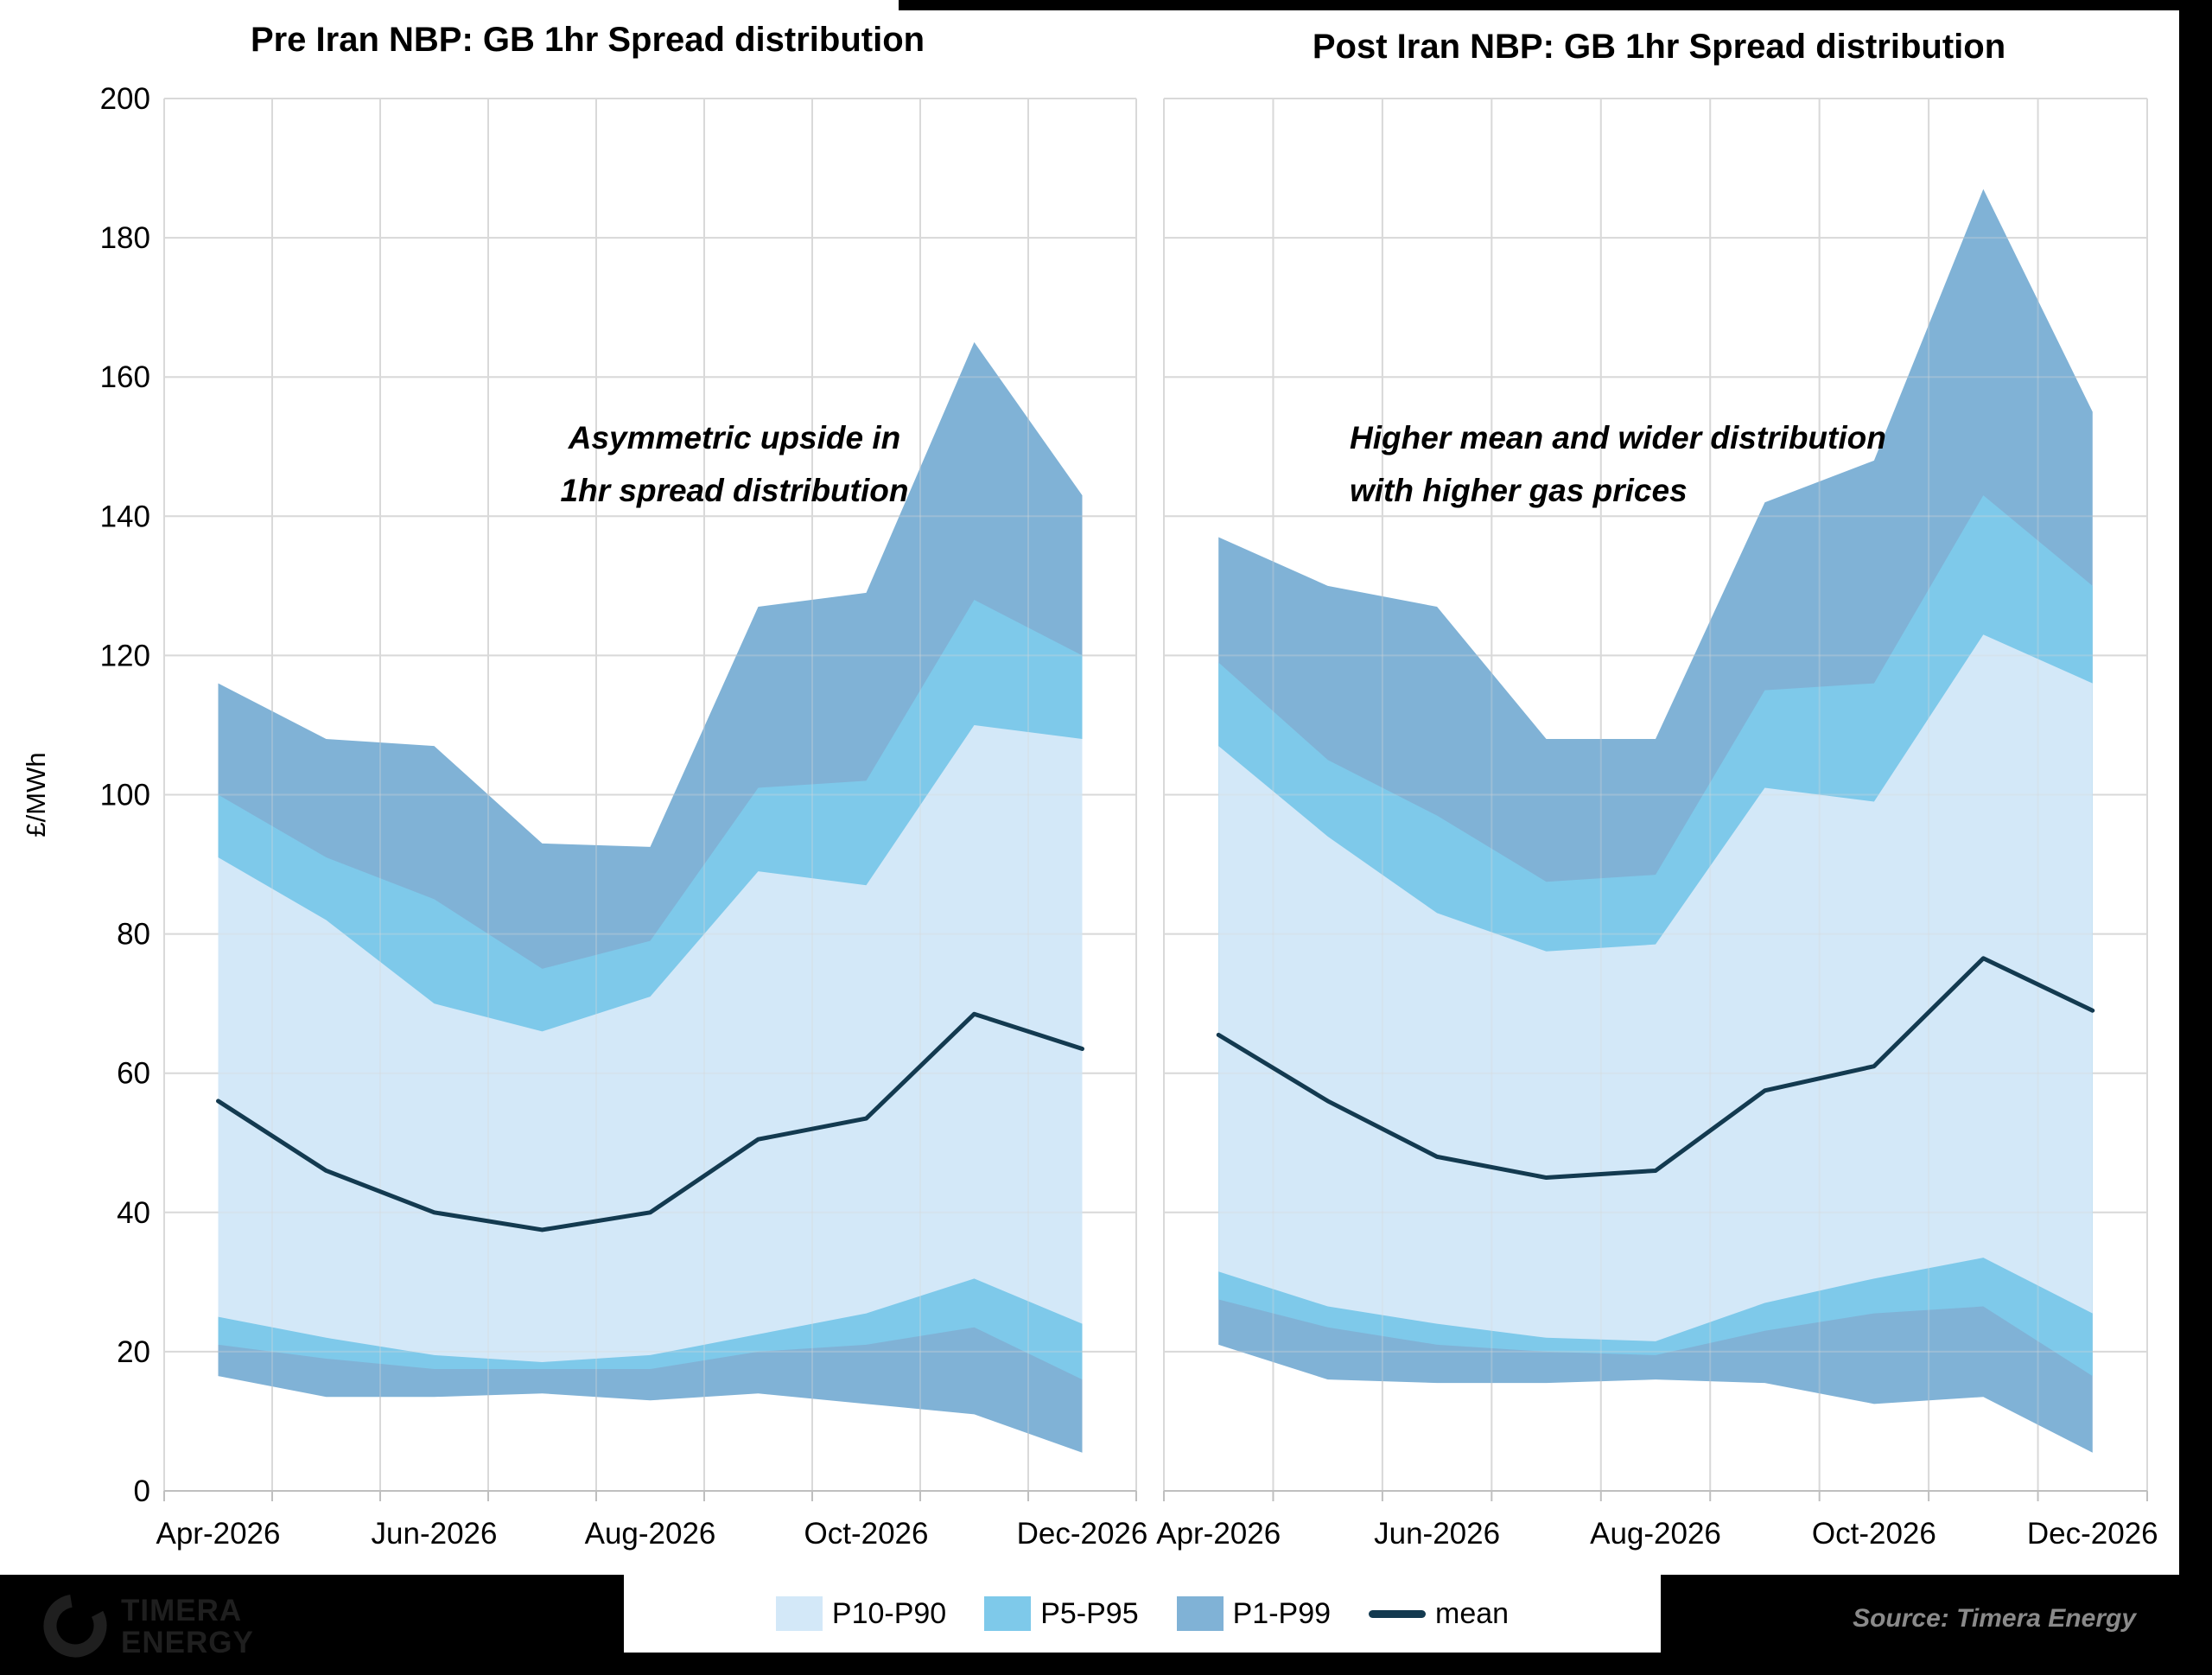 This screenshot has width=2212, height=1675. I want to click on y-axis-title: £/MWh, so click(36, 794).